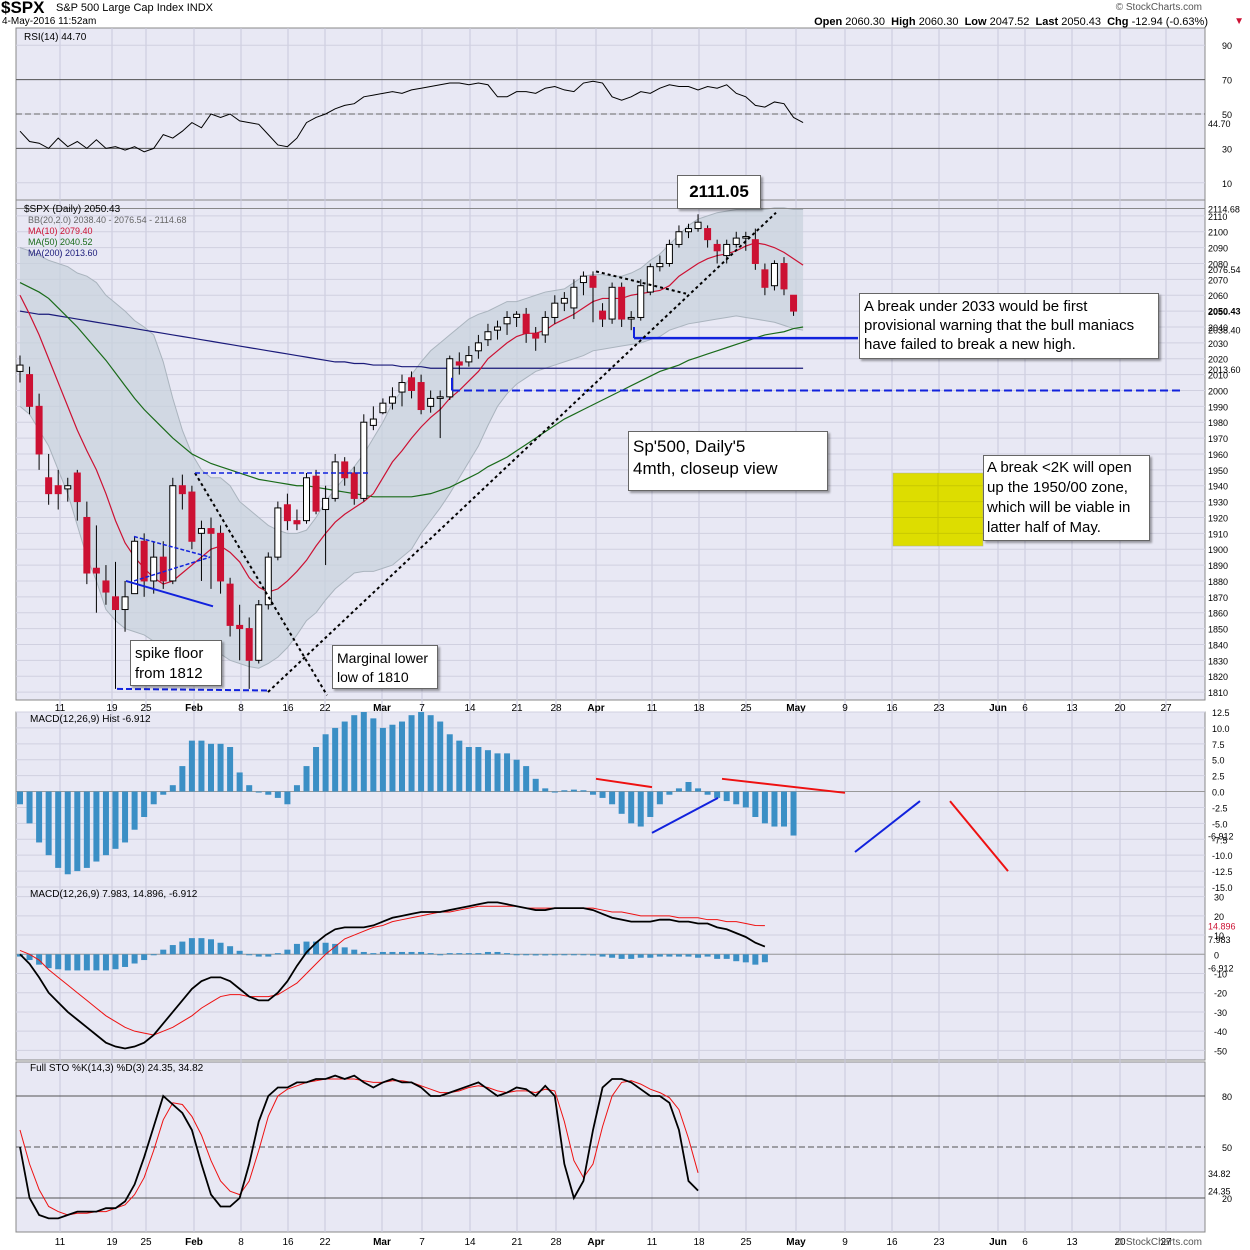 This screenshot has height=1250, width=1250. Describe the element at coordinates (970, 344) in the screenshot. I see `break-2033-line3: have failed to break a new high.` at that location.